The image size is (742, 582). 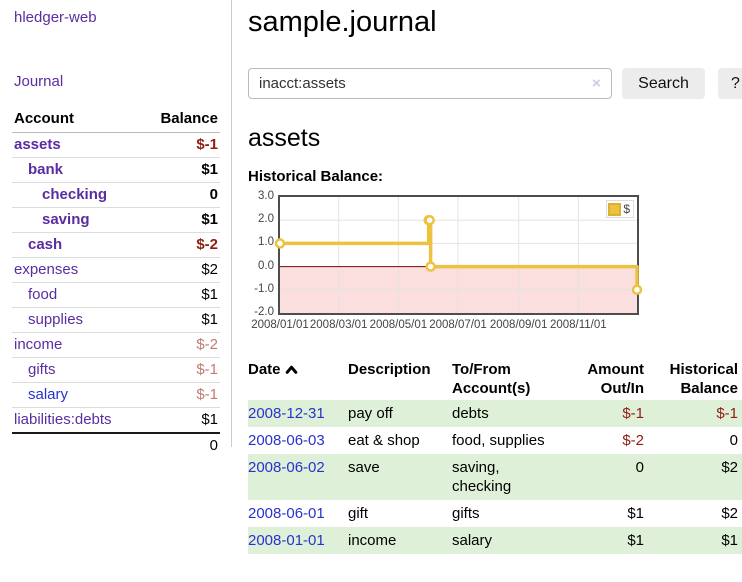 I want to click on y-axis-tick-label: 3.0, so click(x=266, y=196).